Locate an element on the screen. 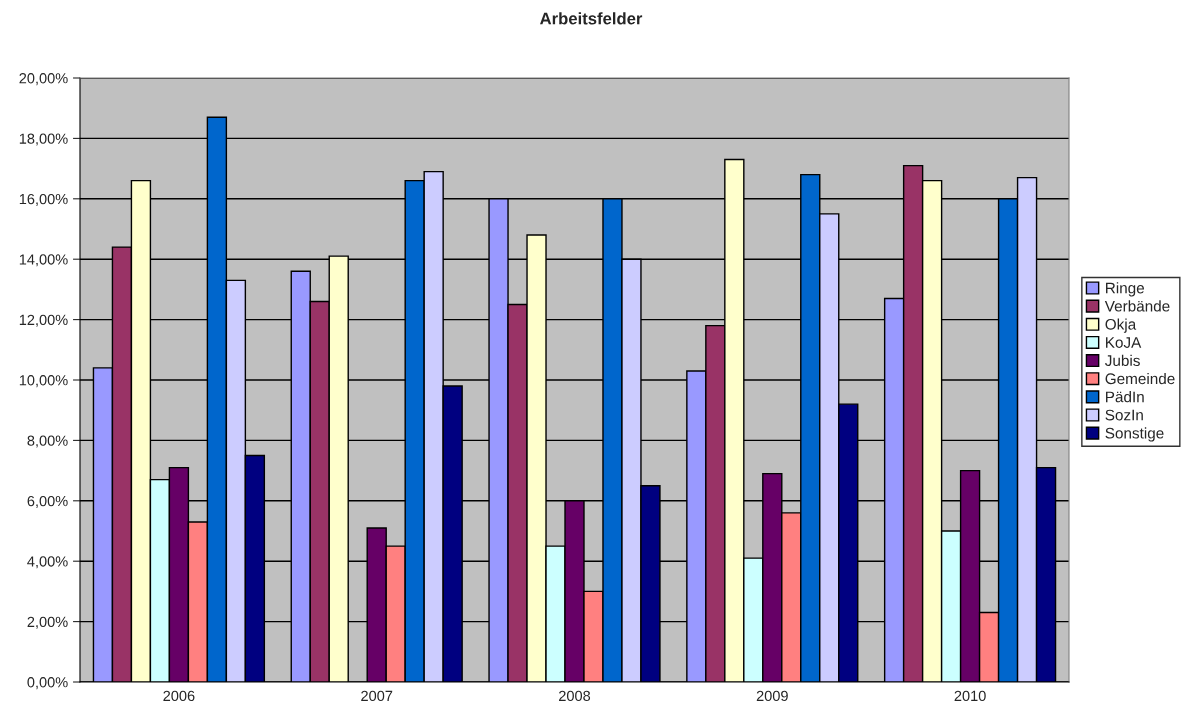  legend-label: Sonstige is located at coordinates (1134, 434).